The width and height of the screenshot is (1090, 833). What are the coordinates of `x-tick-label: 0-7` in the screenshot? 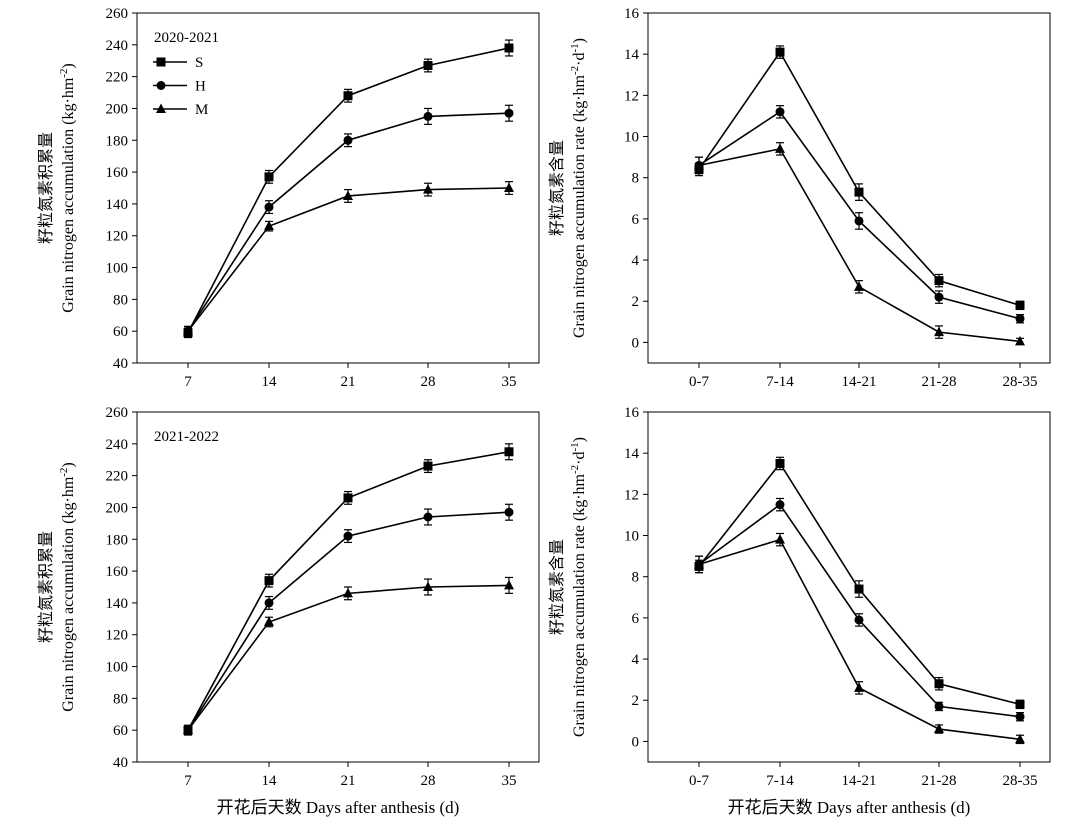 It's located at (699, 781).